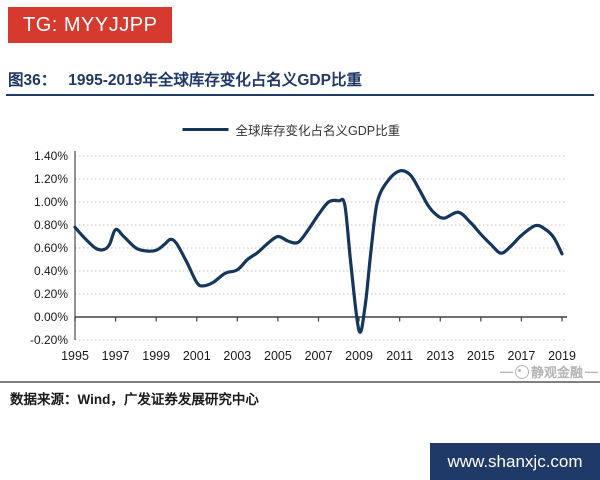 This screenshot has width=600, height=480. I want to click on legend-line-swatch, so click(205, 129).